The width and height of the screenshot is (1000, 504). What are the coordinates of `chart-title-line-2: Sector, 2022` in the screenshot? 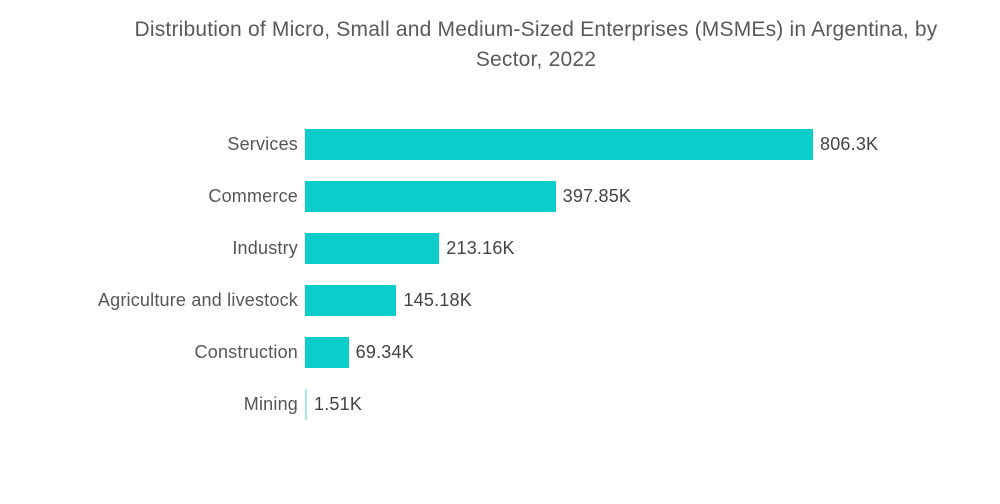 It's located at (536, 59).